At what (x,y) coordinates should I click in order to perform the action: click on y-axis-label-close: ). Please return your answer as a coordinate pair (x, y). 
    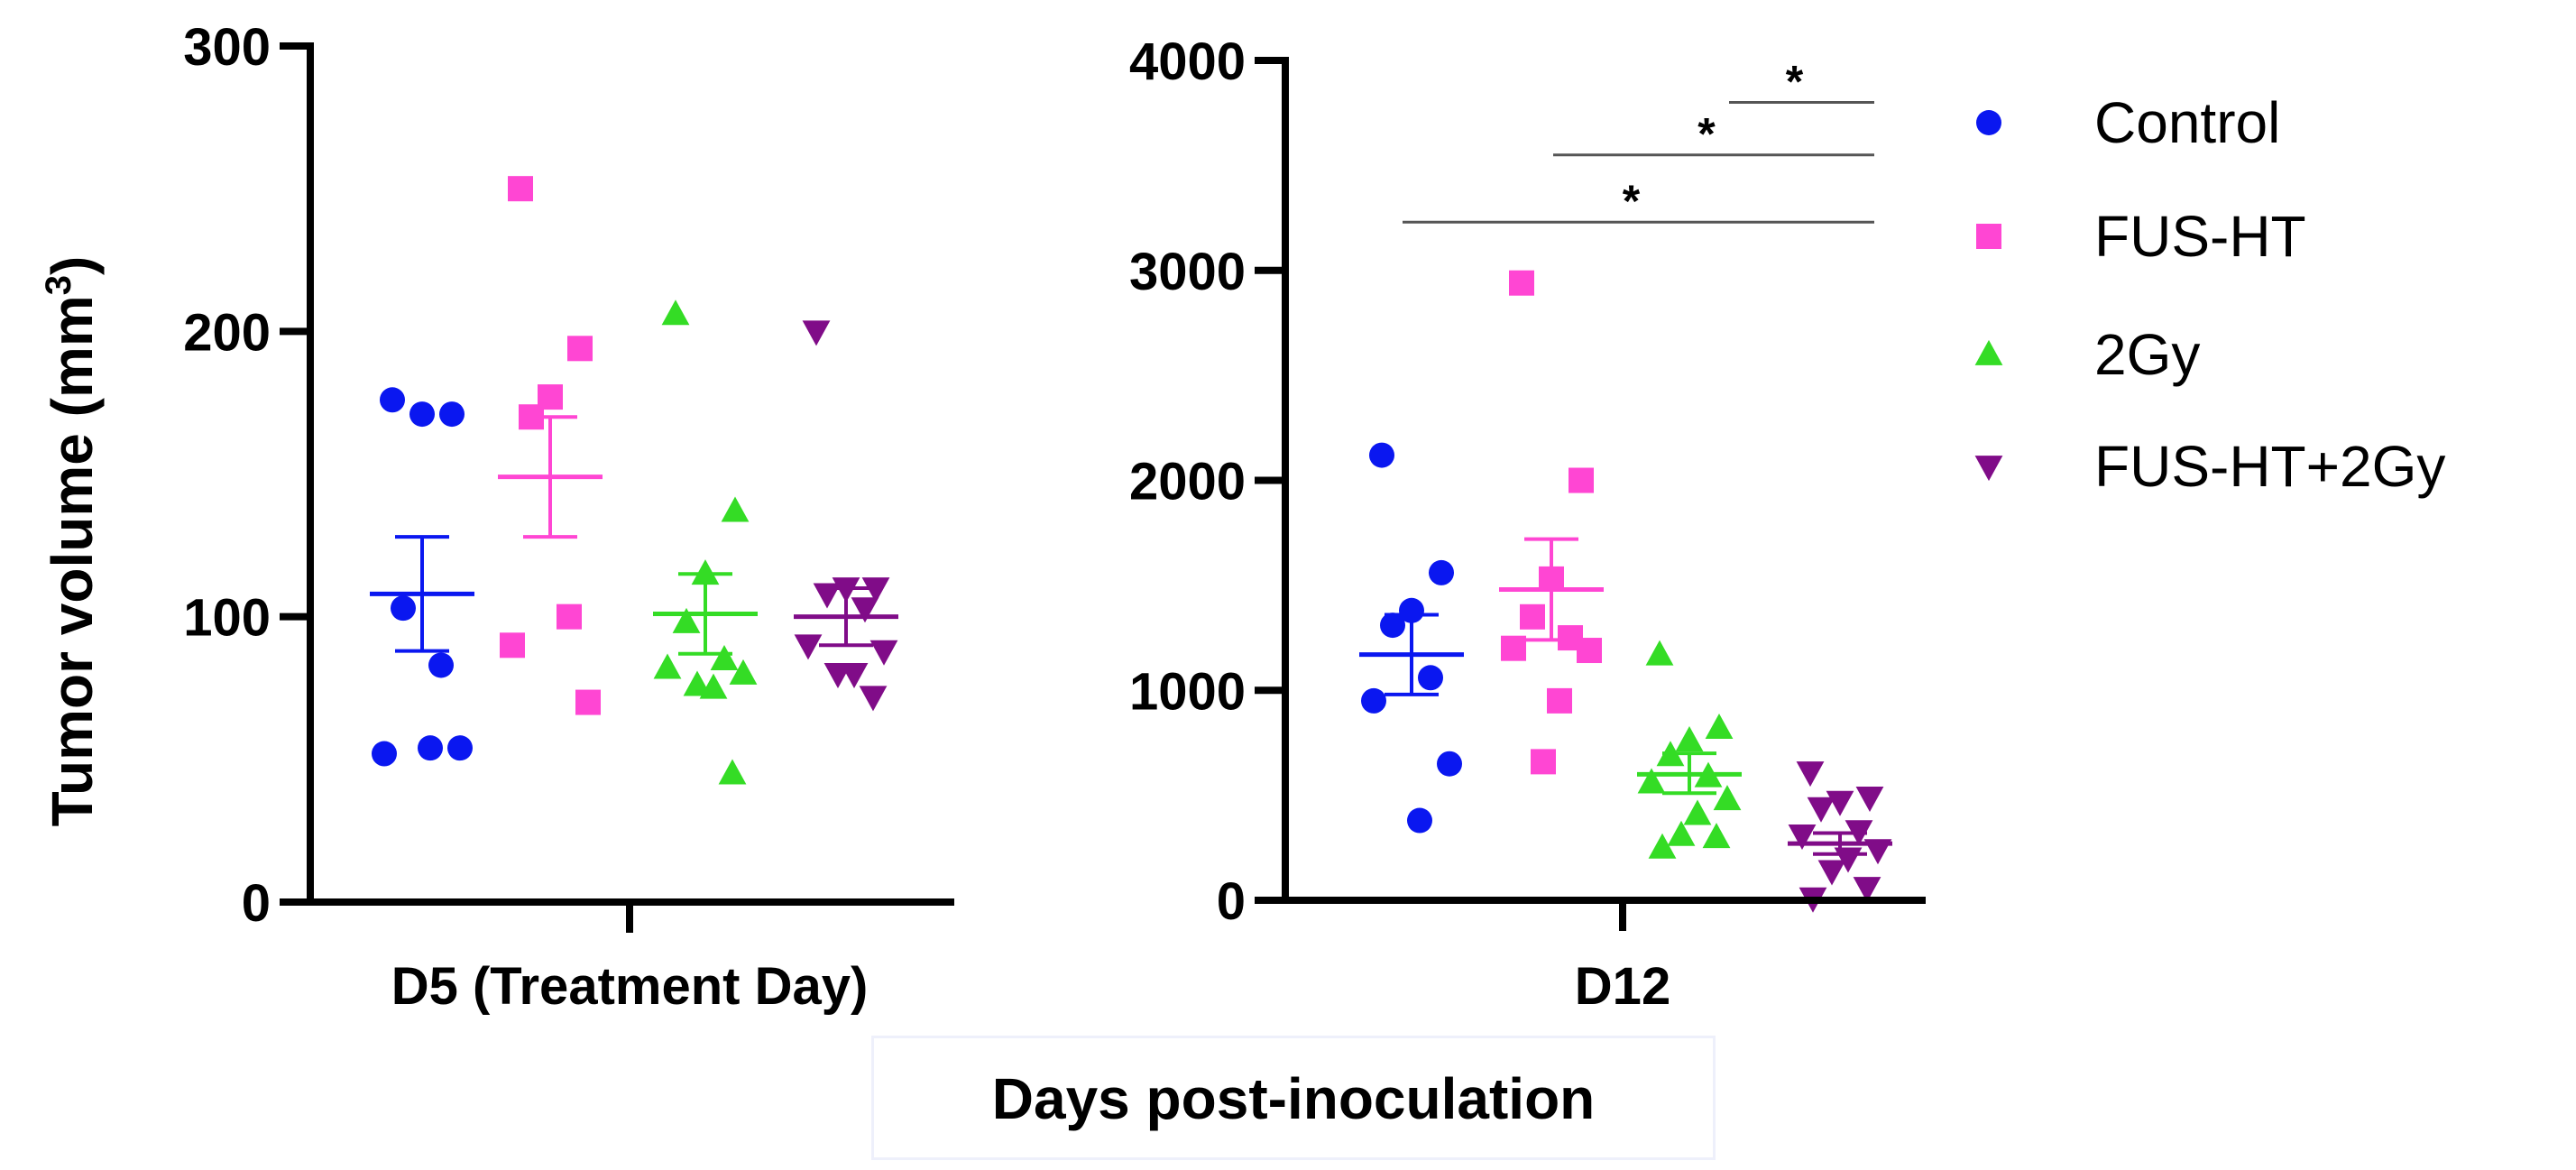
    Looking at the image, I should click on (73, 265).